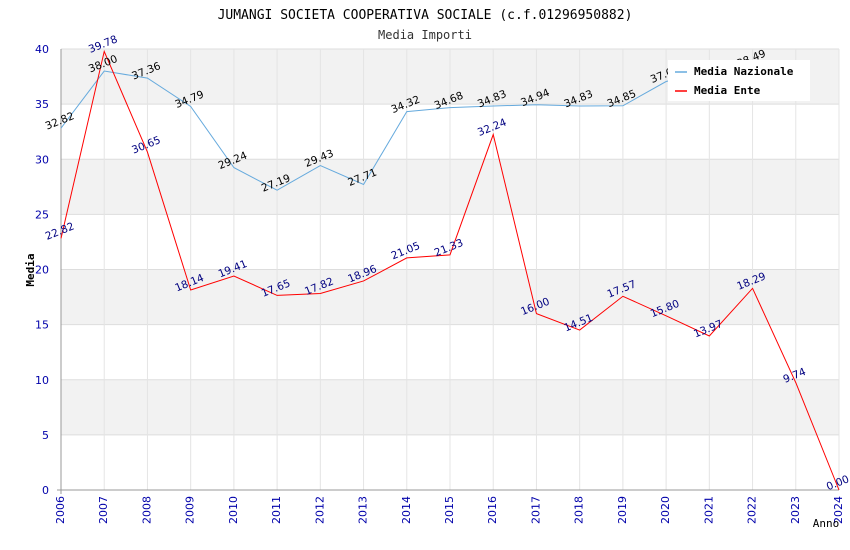  Describe the element at coordinates (45, 435) in the screenshot. I see `y-tick-label: 5` at that location.